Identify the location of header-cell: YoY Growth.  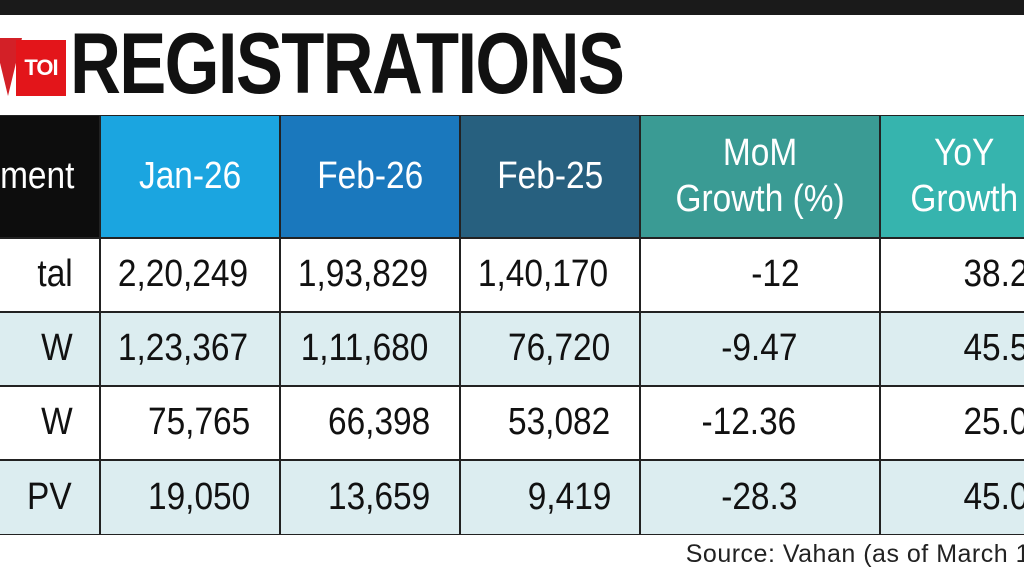
(952, 176).